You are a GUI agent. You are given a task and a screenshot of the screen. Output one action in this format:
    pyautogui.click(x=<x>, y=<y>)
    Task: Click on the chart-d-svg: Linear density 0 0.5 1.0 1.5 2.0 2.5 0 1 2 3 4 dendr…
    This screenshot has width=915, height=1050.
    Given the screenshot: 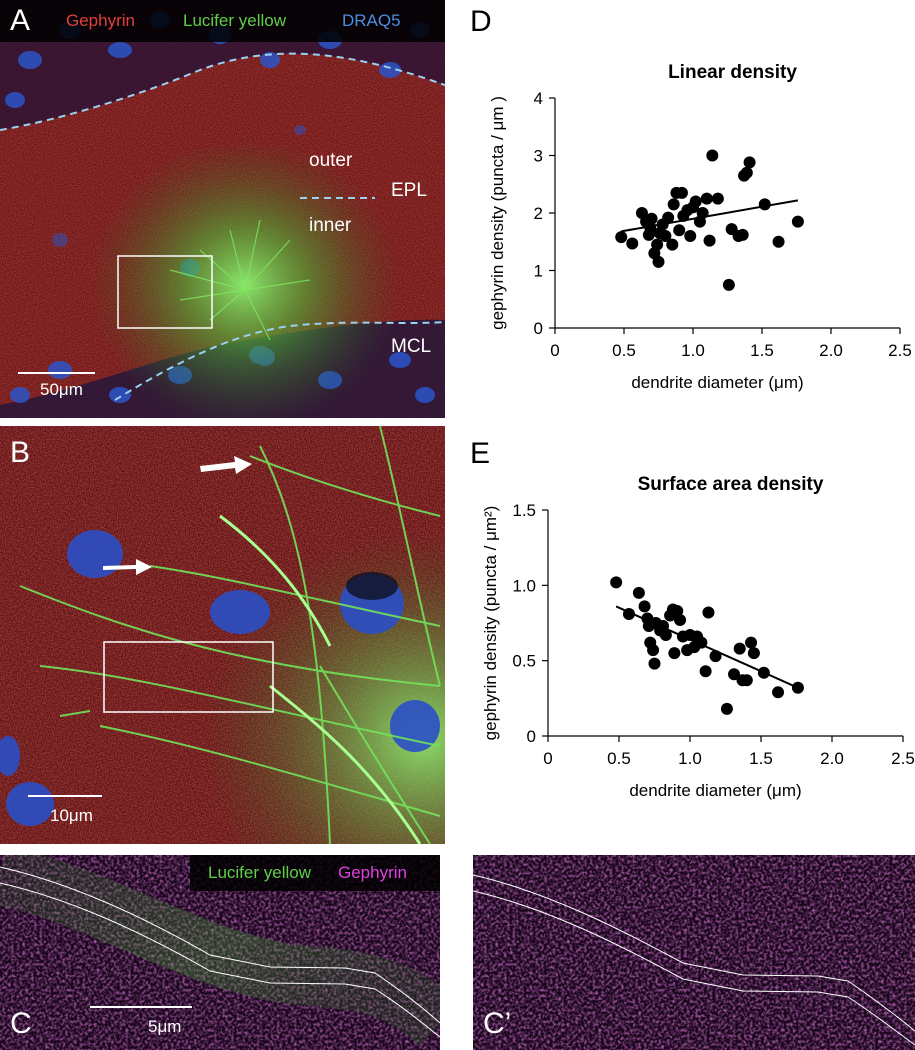 What is the action you would take?
    pyautogui.click(x=700, y=227)
    